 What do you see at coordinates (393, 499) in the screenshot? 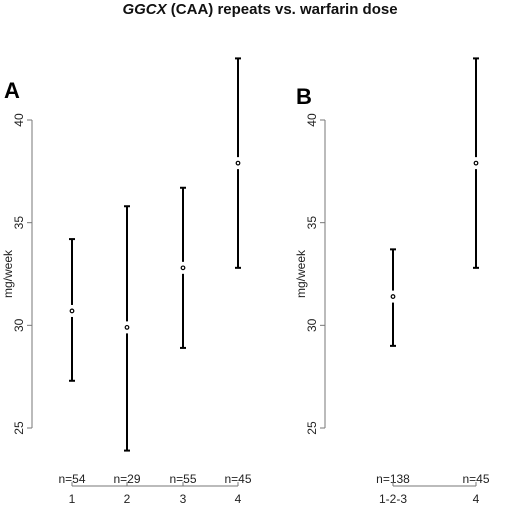
I see `category-label: 1-2-3` at bounding box center [393, 499].